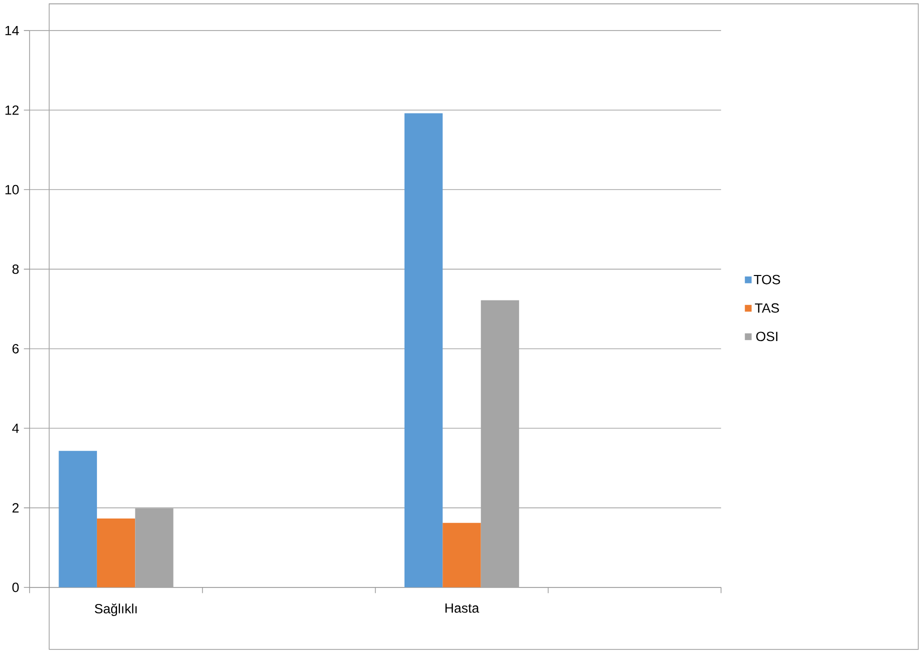  What do you see at coordinates (15, 507) in the screenshot?
I see `y-tick-label: 2` at bounding box center [15, 507].